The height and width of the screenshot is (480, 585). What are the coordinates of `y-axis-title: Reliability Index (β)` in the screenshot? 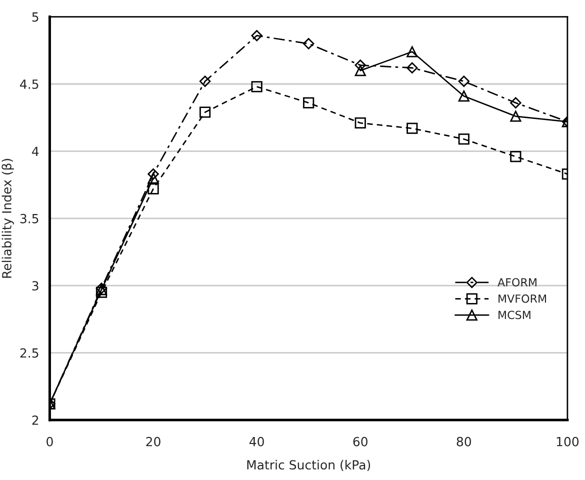 It's located at (8, 218).